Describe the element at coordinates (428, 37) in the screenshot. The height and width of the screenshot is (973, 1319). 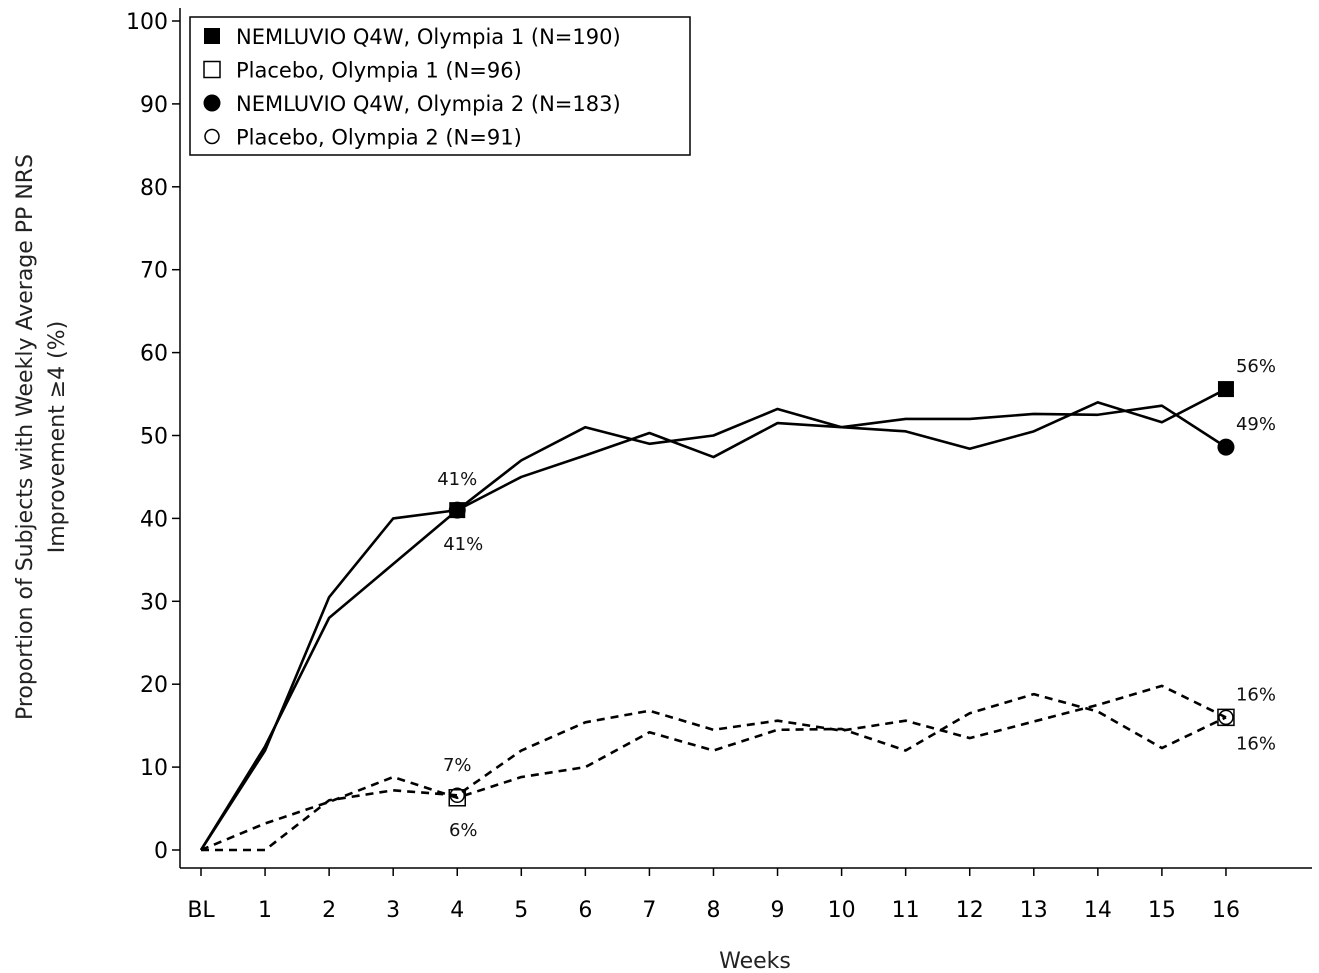
I see `legend-label: NEMLUVIO Q4W, Olympia 1 (N=190)` at that location.